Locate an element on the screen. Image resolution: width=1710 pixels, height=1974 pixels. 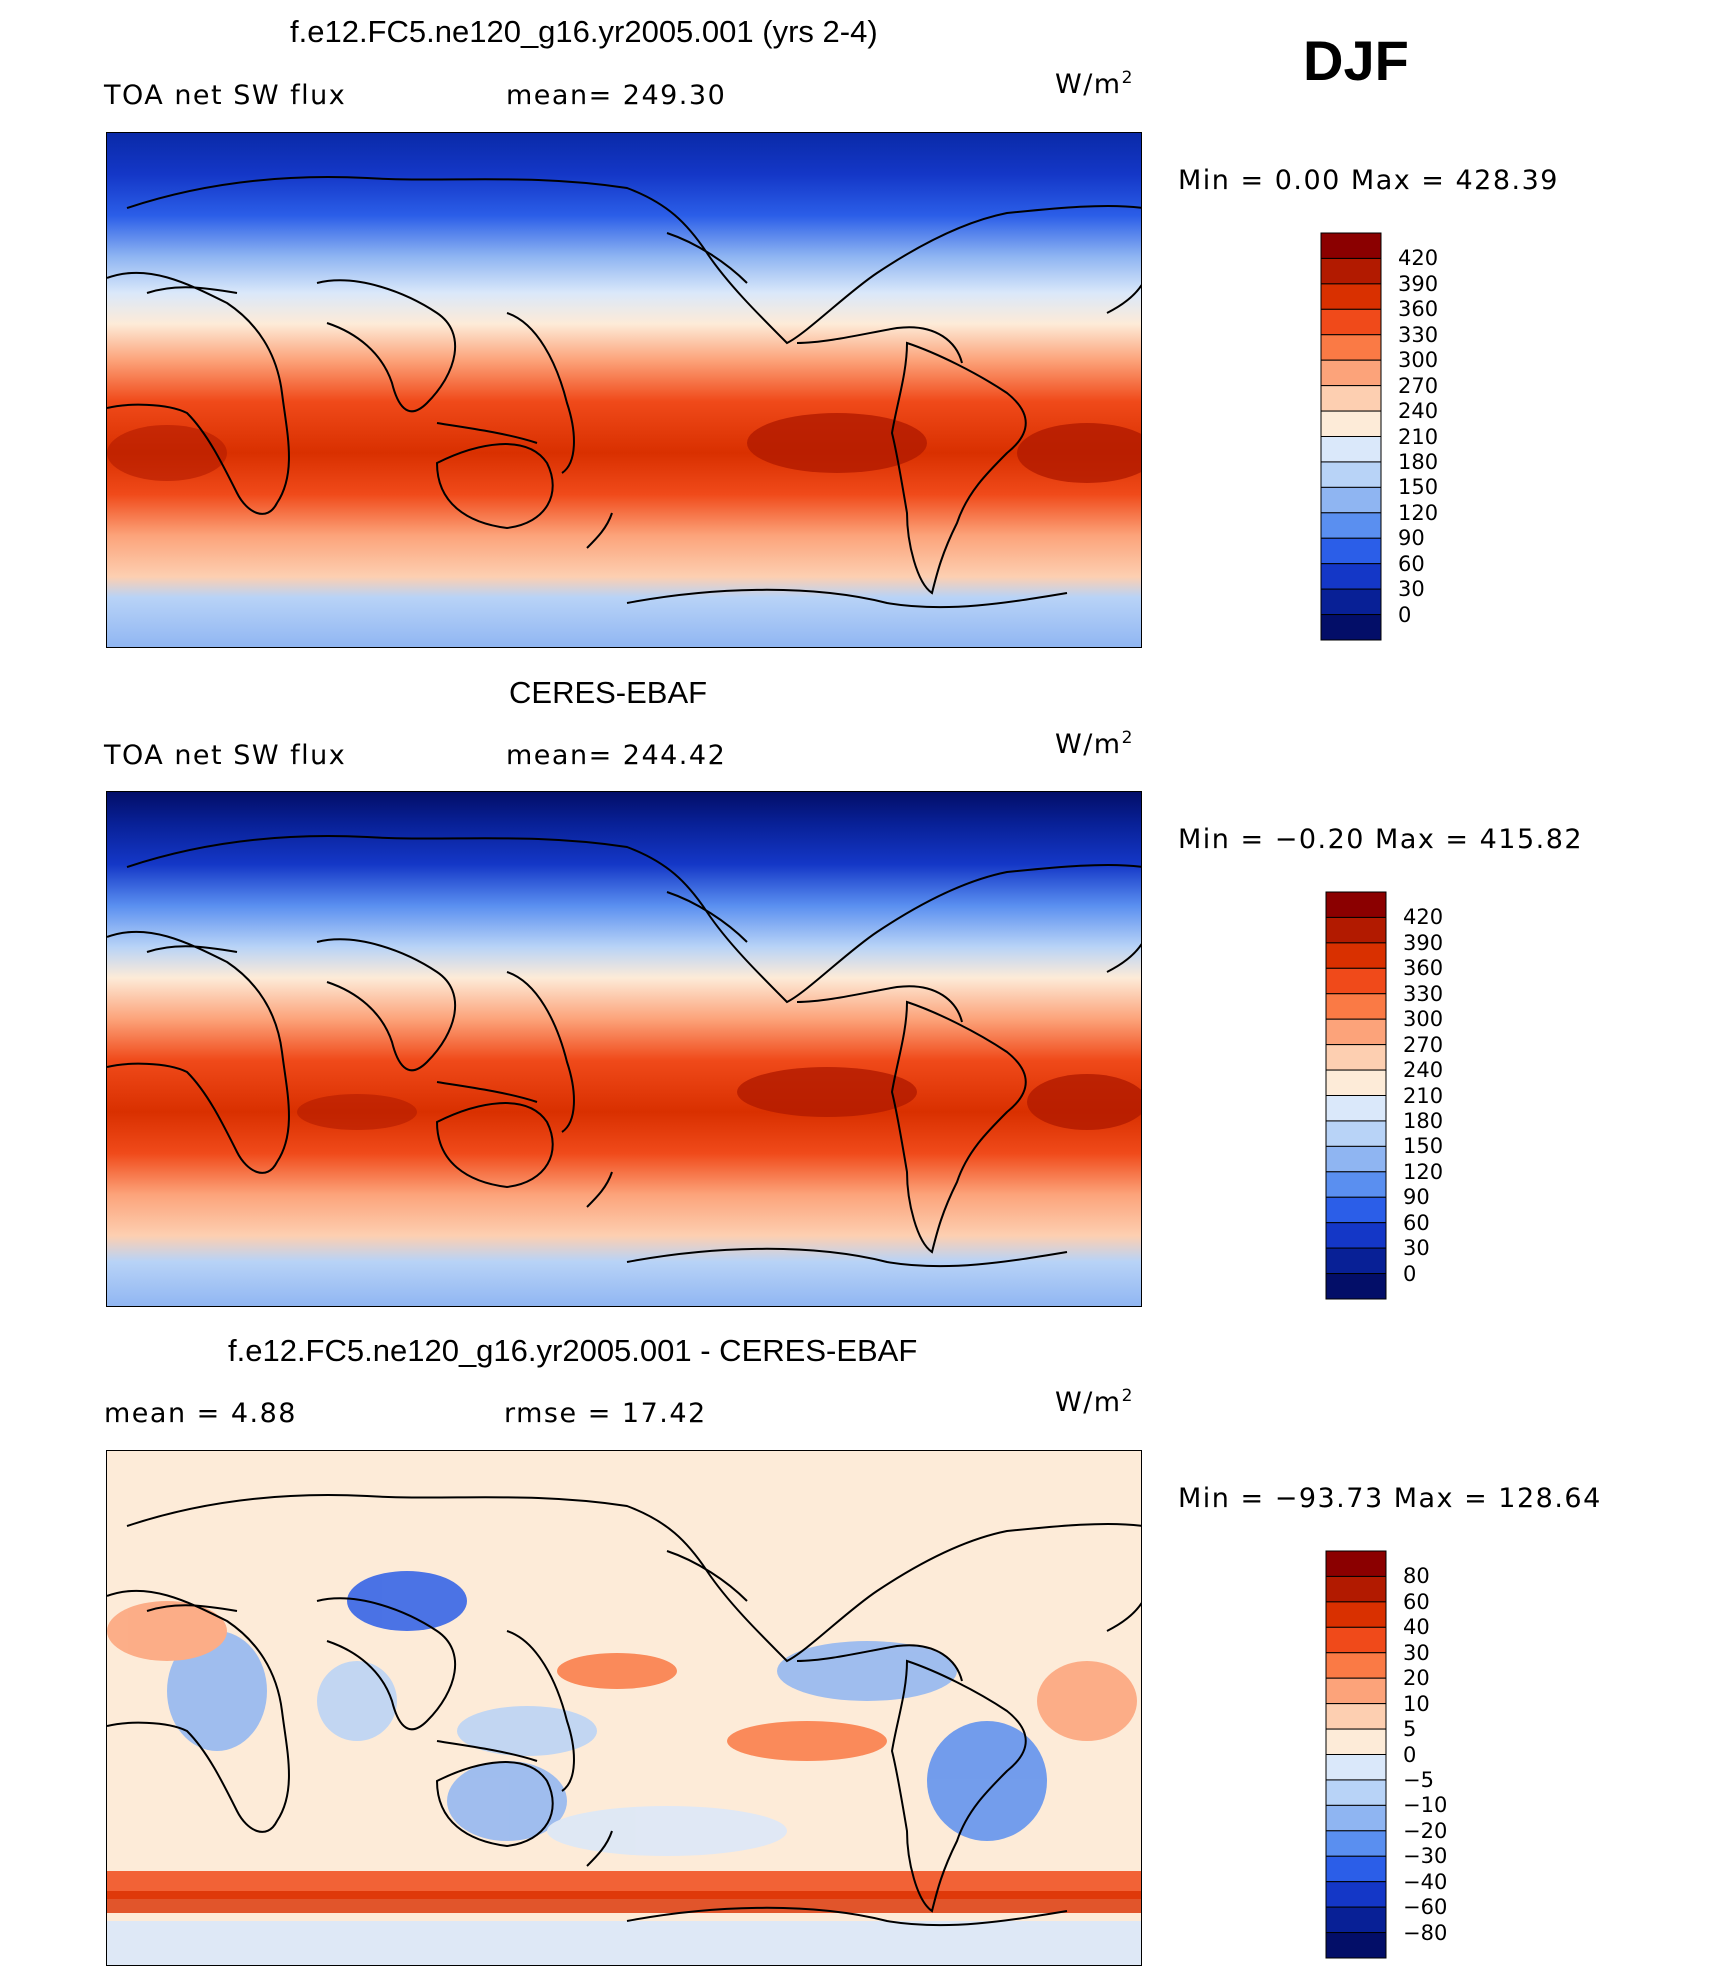
colorbar-tick-label: 5 is located at coordinates (1410, 1729).